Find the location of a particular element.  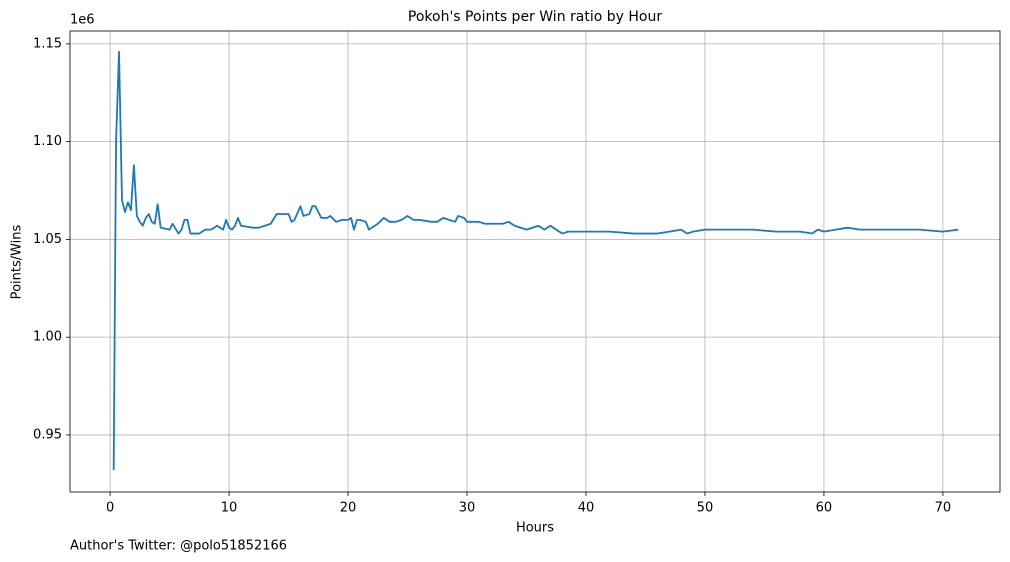

y-tick-label: 1.15 is located at coordinates (47, 43).